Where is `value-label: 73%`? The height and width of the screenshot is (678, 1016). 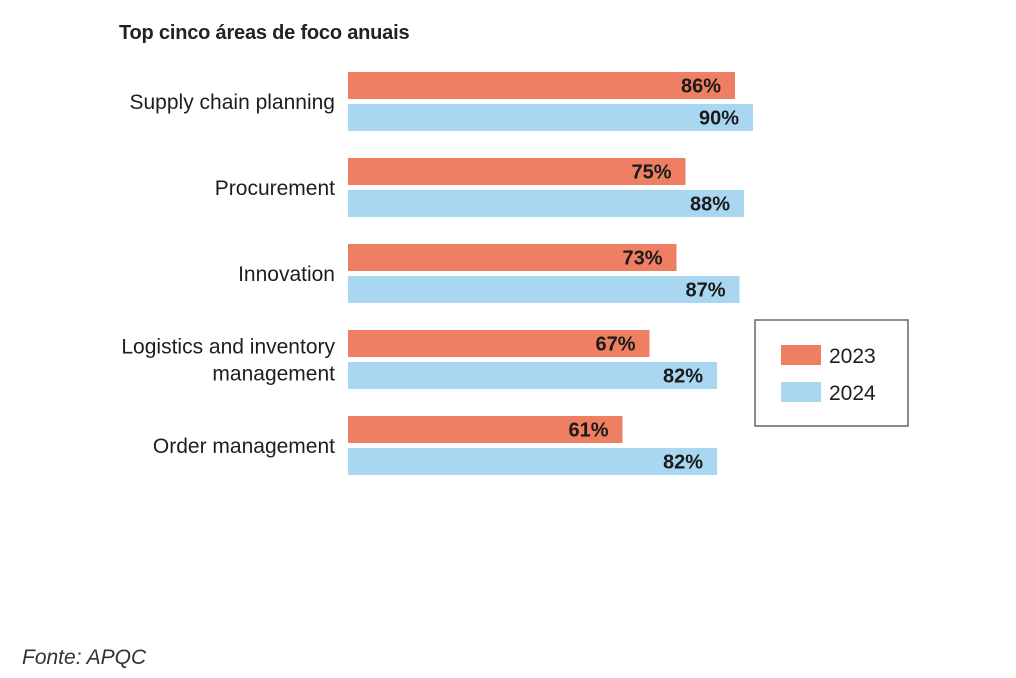
value-label: 73% is located at coordinates (642, 259).